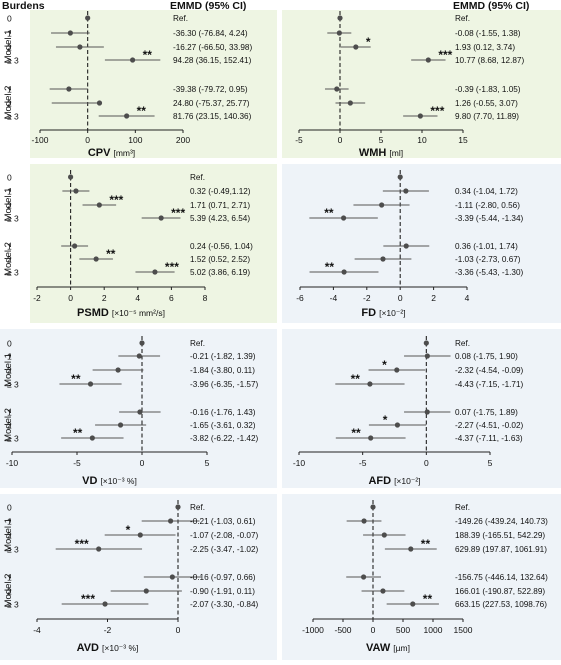 The image size is (561, 665). I want to click on row-label: 0, so click(9, 344).